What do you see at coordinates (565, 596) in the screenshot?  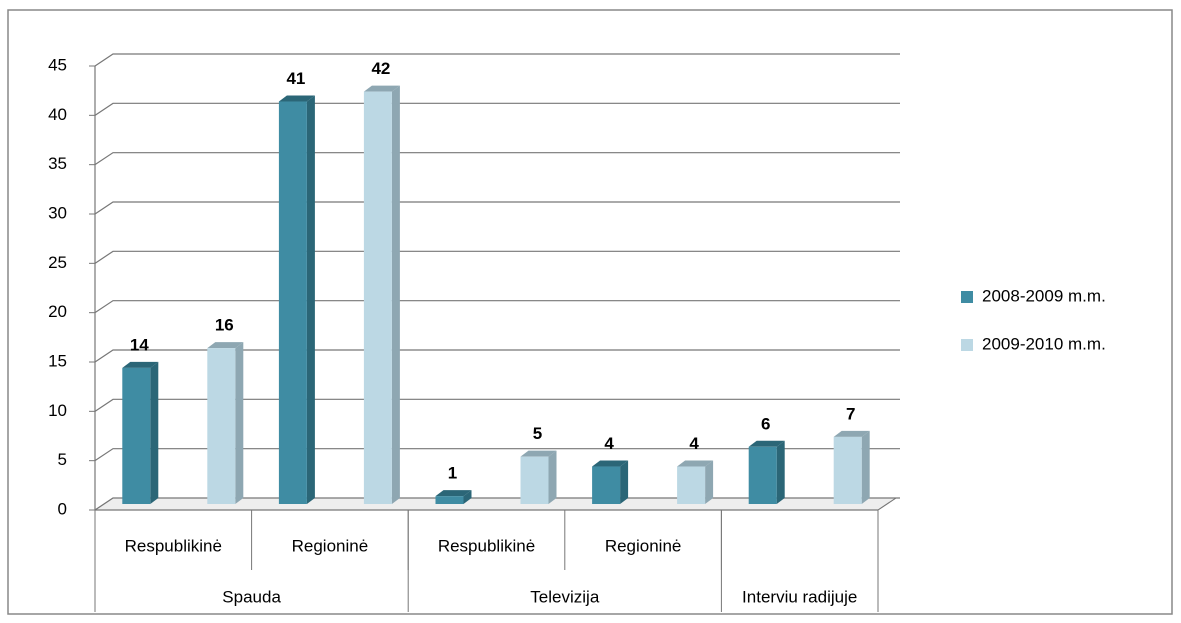 I see `group-label: Televizija` at bounding box center [565, 596].